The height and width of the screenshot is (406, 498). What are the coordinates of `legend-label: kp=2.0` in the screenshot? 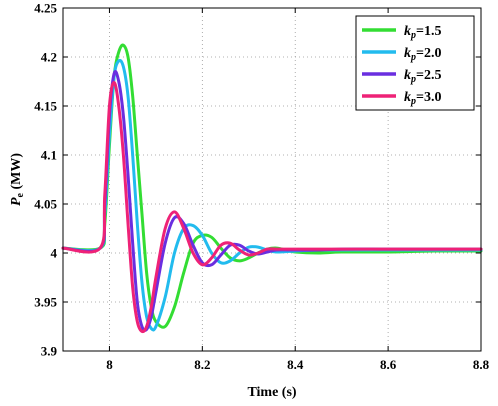 It's located at (422, 54).